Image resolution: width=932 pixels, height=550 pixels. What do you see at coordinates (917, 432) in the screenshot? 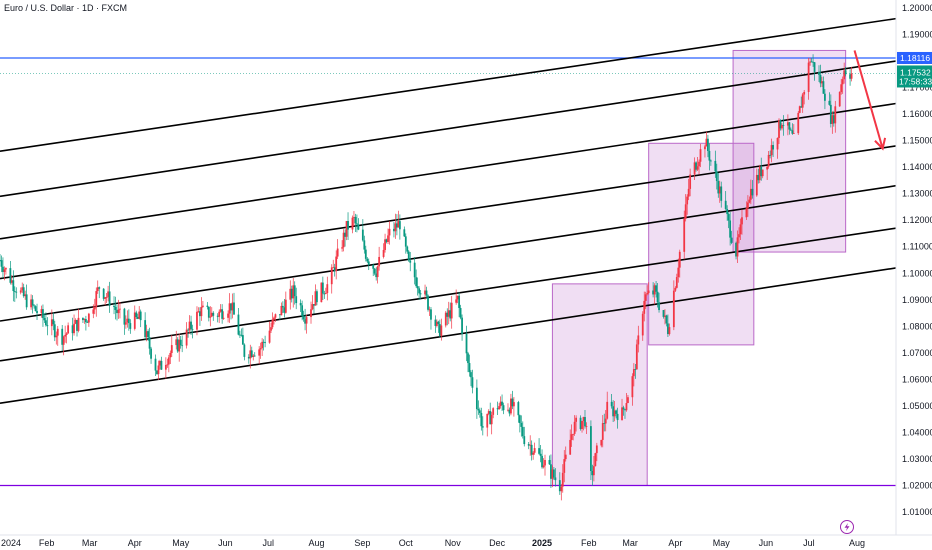
I see `price-tick-label: 1.04000` at bounding box center [917, 432].